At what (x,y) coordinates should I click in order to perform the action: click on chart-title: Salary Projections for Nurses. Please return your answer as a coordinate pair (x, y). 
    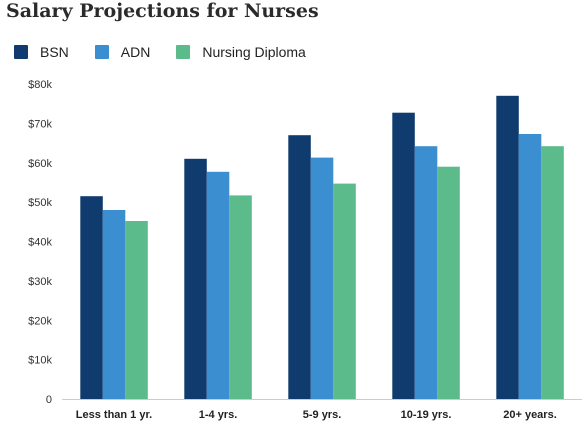
    Looking at the image, I should click on (162, 11).